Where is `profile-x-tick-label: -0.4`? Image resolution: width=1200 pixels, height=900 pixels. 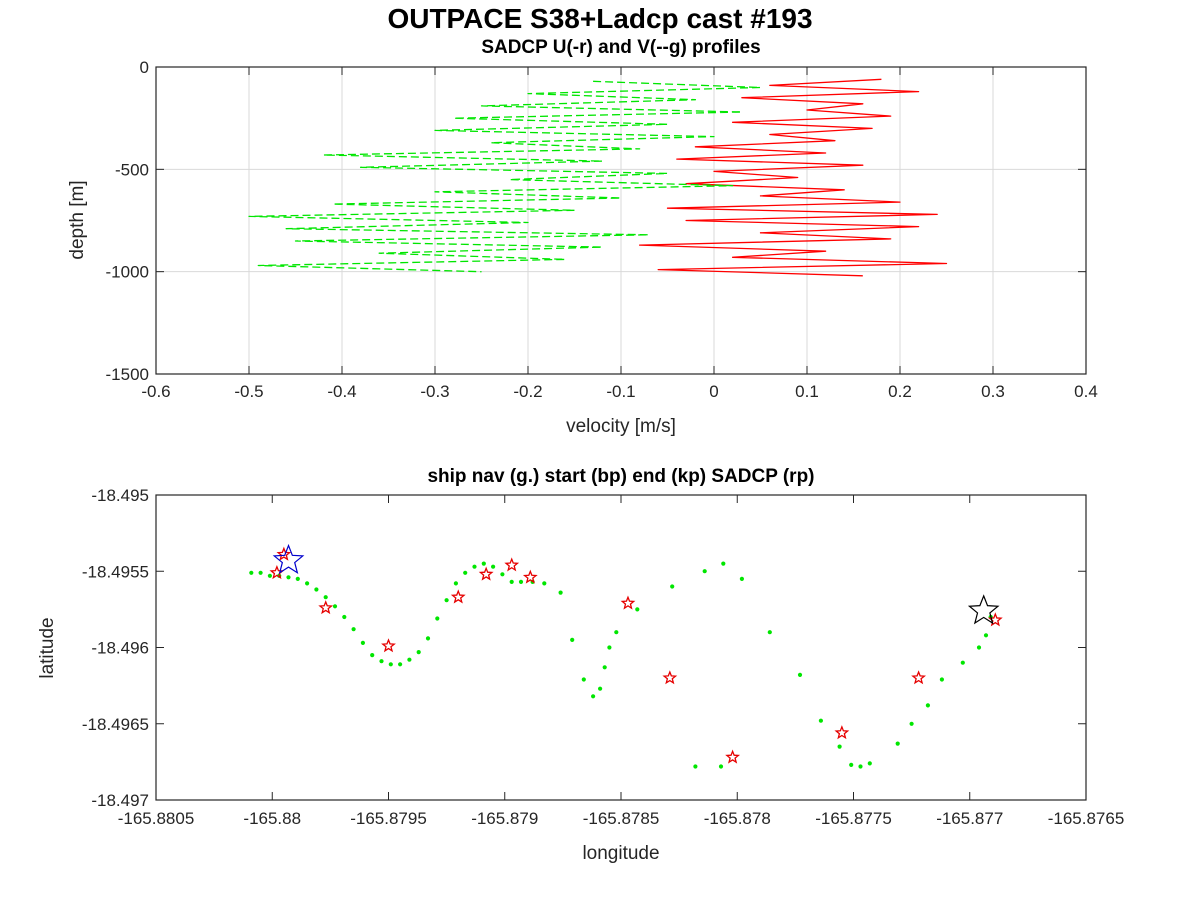
profile-x-tick-label: -0.4 is located at coordinates (341, 391).